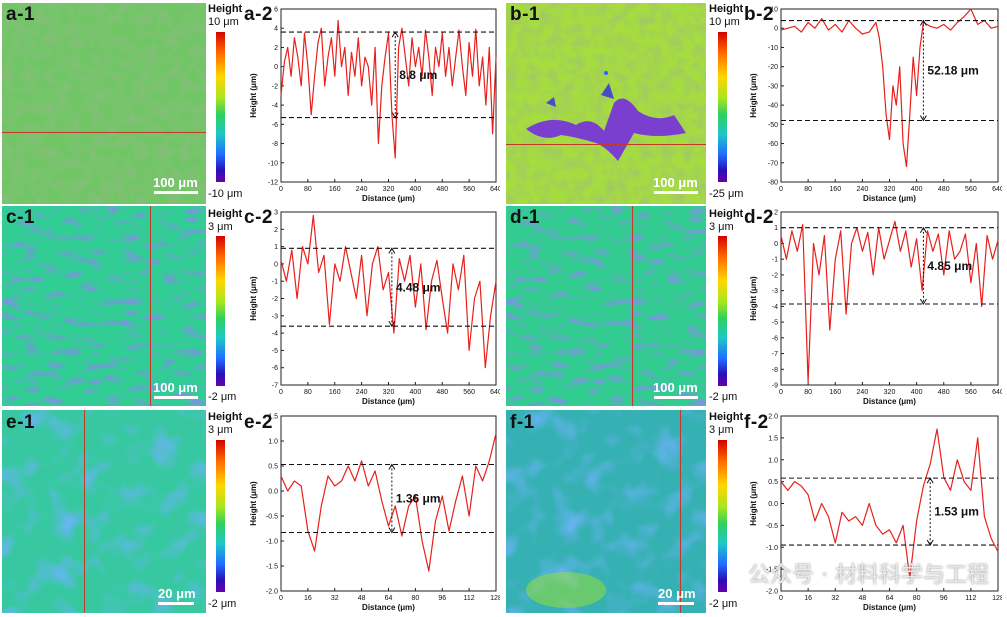 The image size is (1007, 617). What do you see at coordinates (272, 592) in the screenshot?
I see `y-tick-label: -2.0` at bounding box center [272, 592].